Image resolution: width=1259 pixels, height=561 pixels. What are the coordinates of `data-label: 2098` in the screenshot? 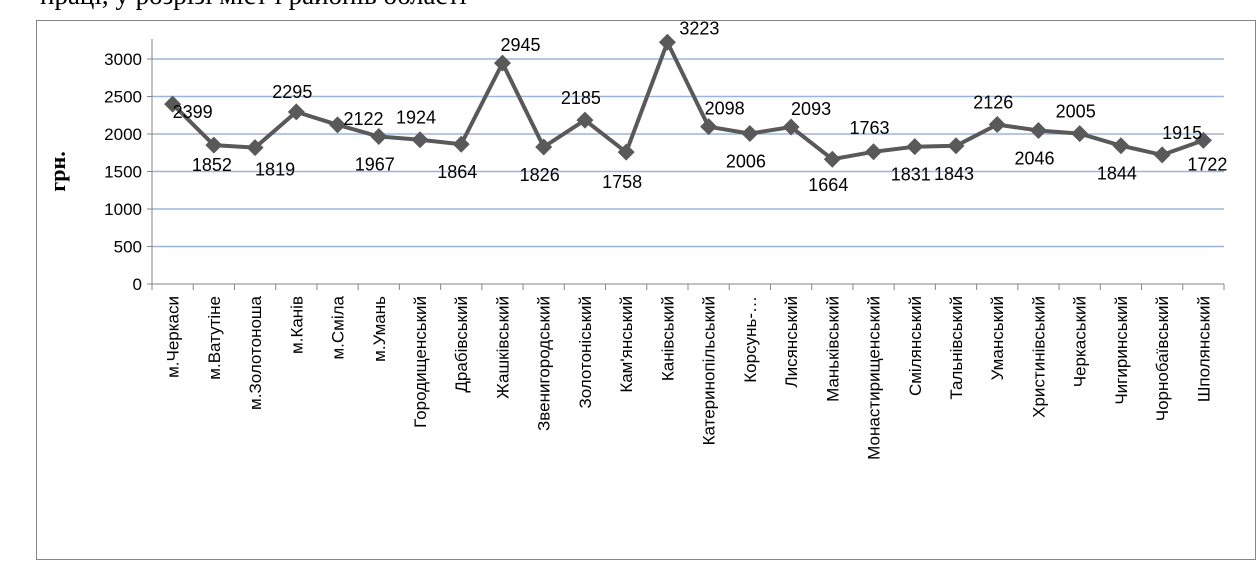 It's located at (725, 109).